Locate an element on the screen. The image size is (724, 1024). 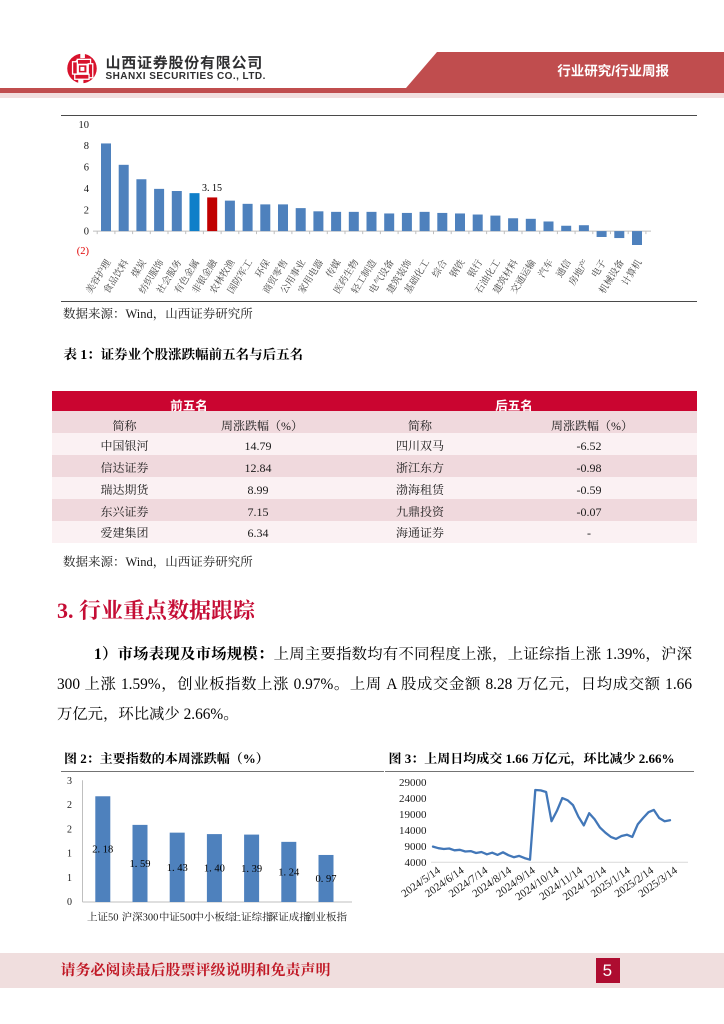
svg-text: 3 is located at coordinates (69, 781).